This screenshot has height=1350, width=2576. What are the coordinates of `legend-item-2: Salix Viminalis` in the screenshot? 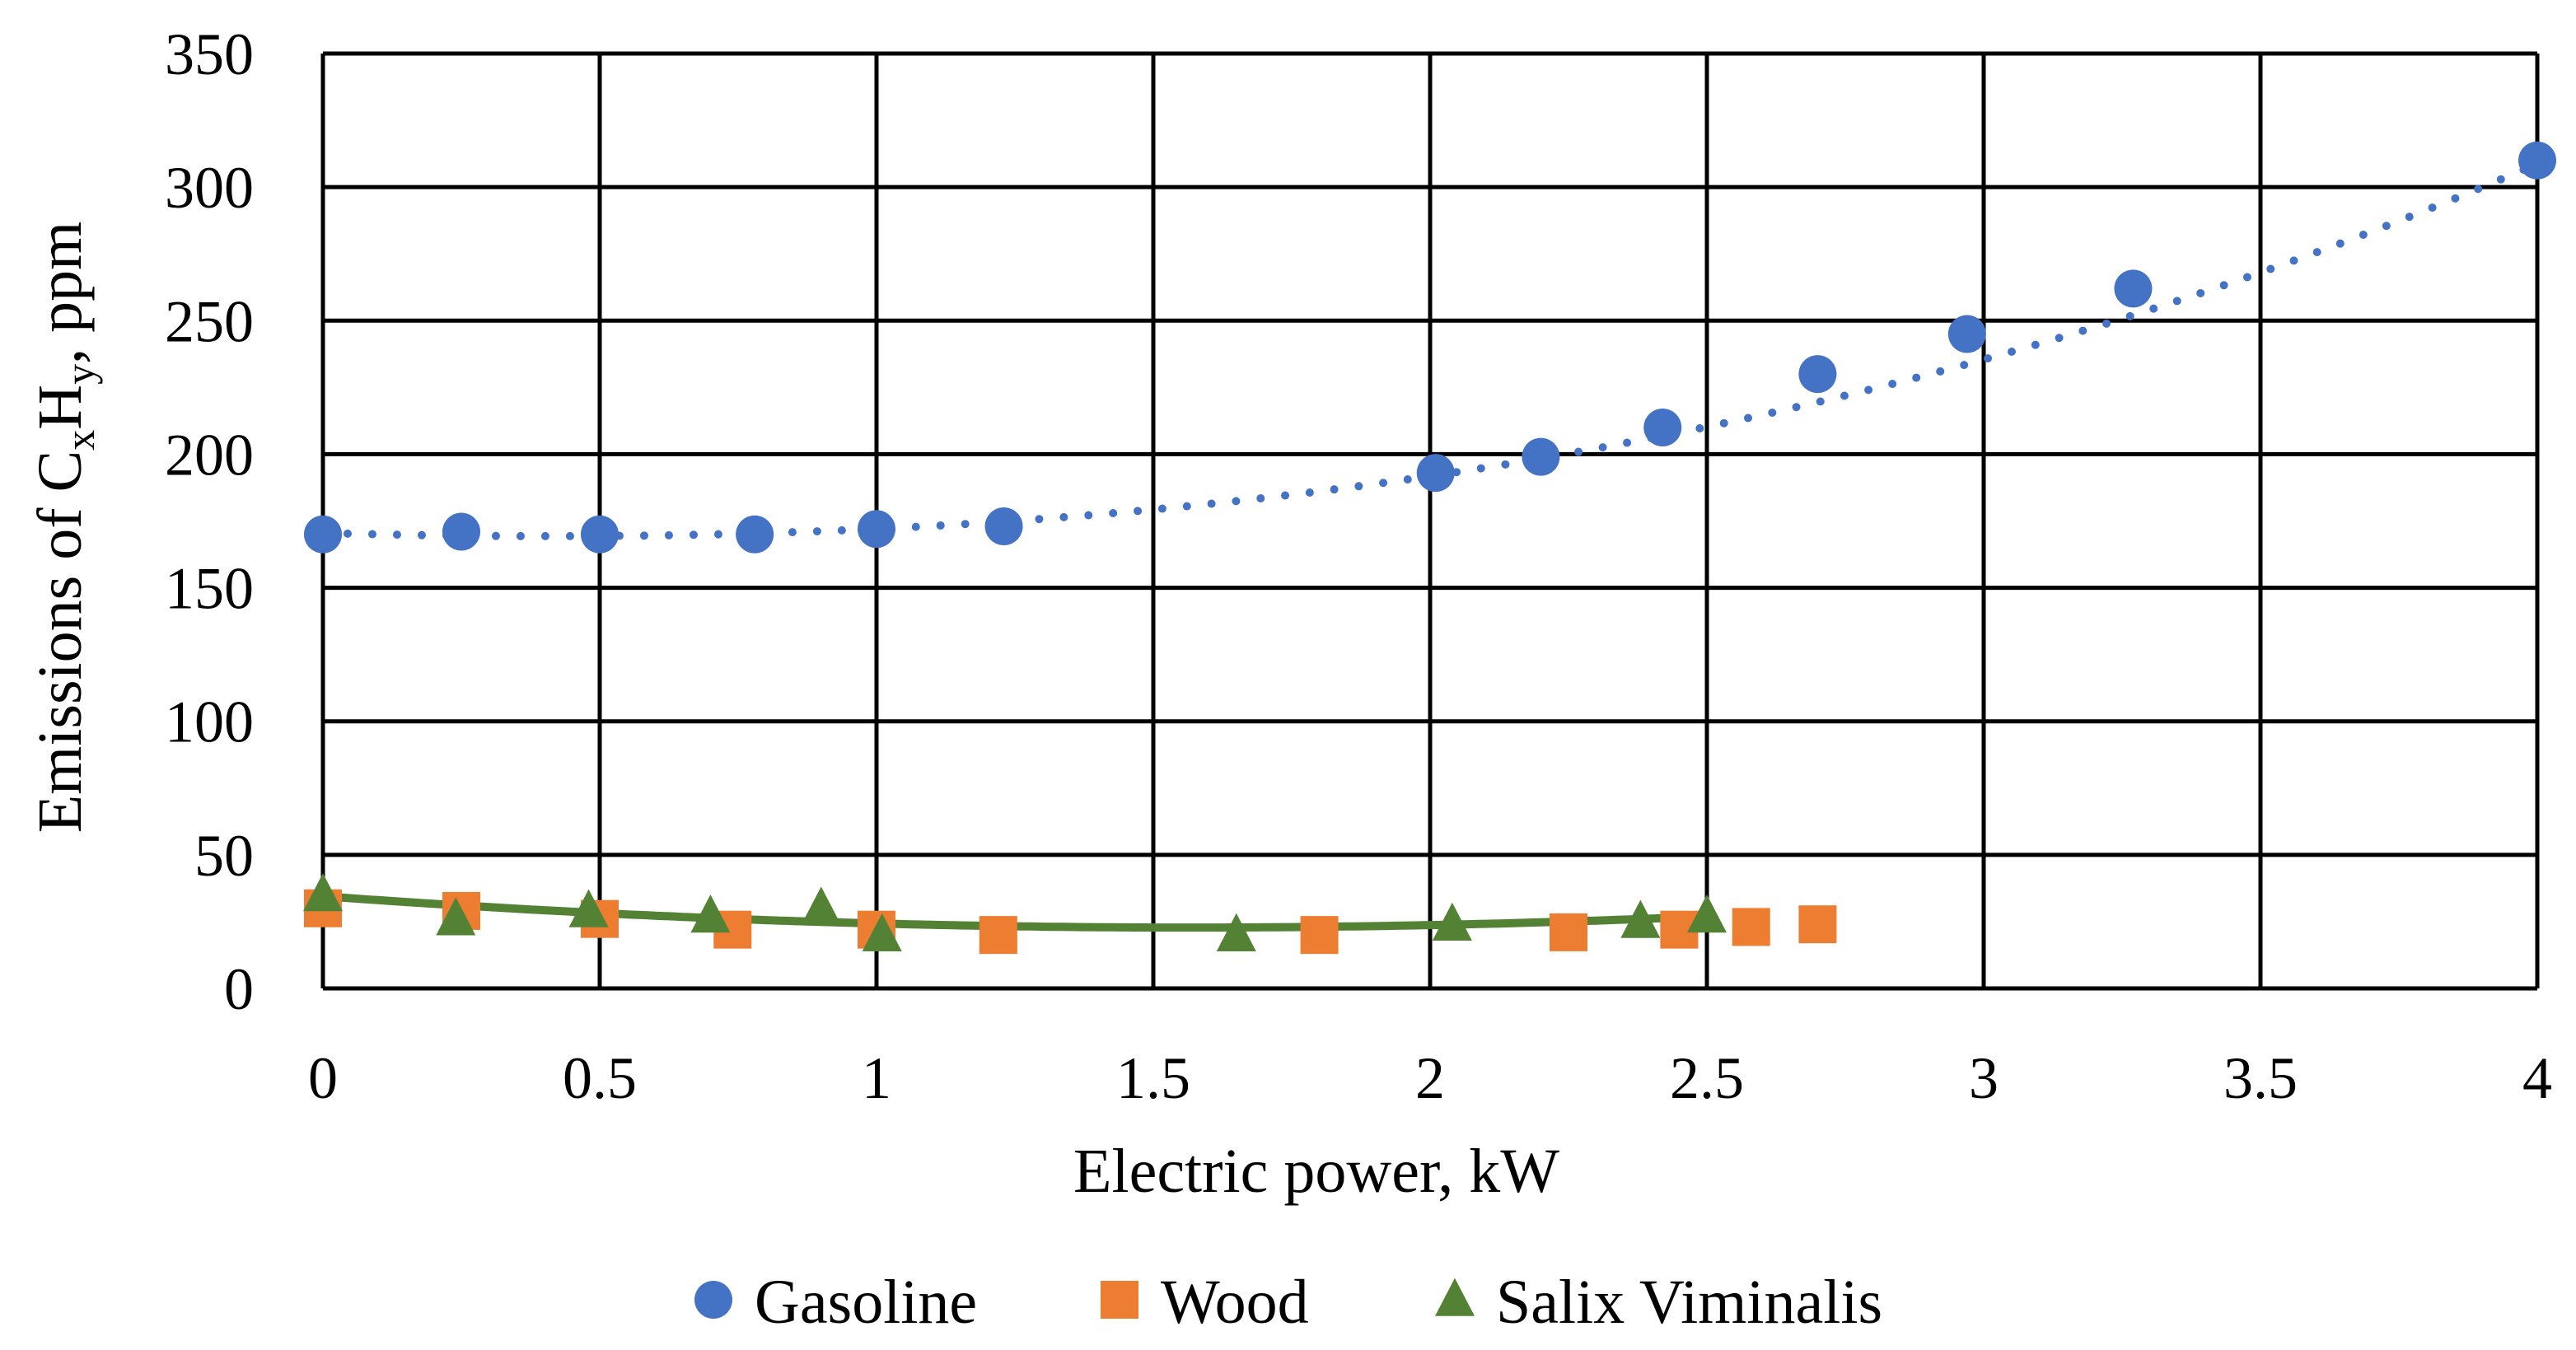 It's located at (1658, 1302).